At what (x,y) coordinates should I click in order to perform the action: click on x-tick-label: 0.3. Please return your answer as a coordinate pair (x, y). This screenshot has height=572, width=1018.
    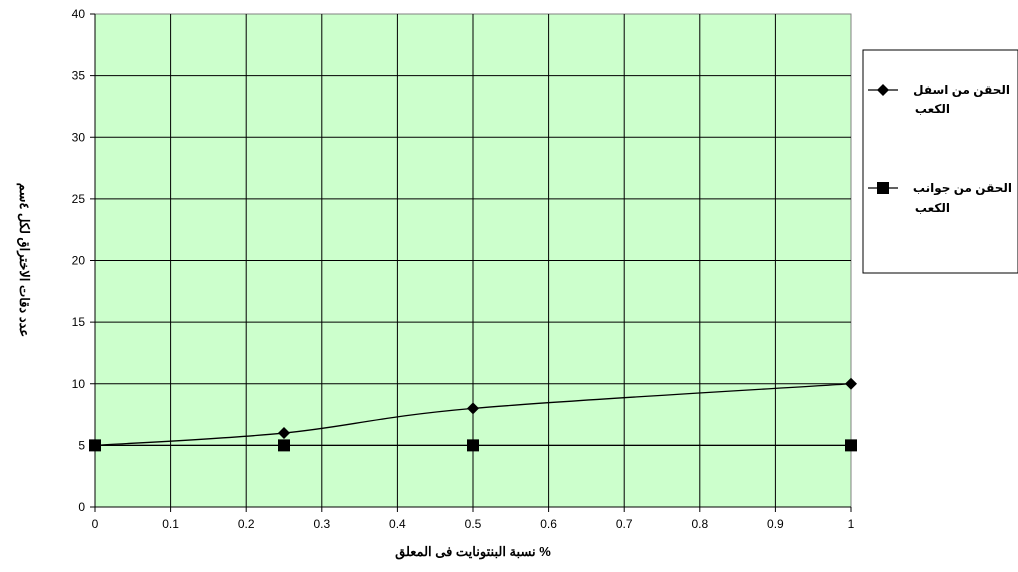
    Looking at the image, I should click on (321, 524).